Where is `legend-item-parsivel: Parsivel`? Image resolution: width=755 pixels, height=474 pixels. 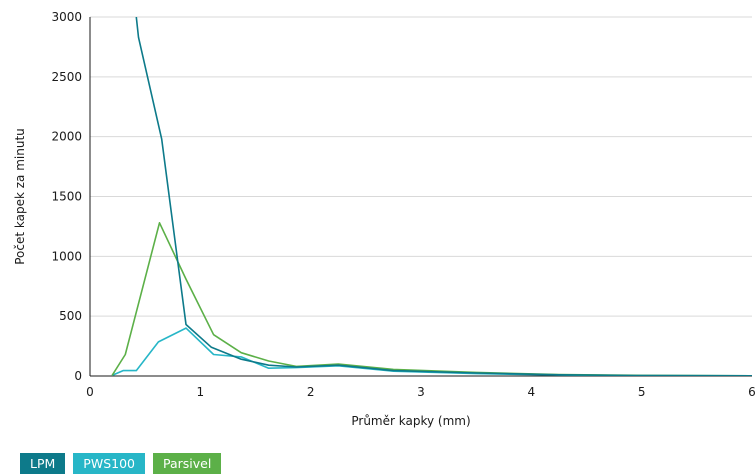
legend-item-parsivel: Parsivel is located at coordinates (187, 463).